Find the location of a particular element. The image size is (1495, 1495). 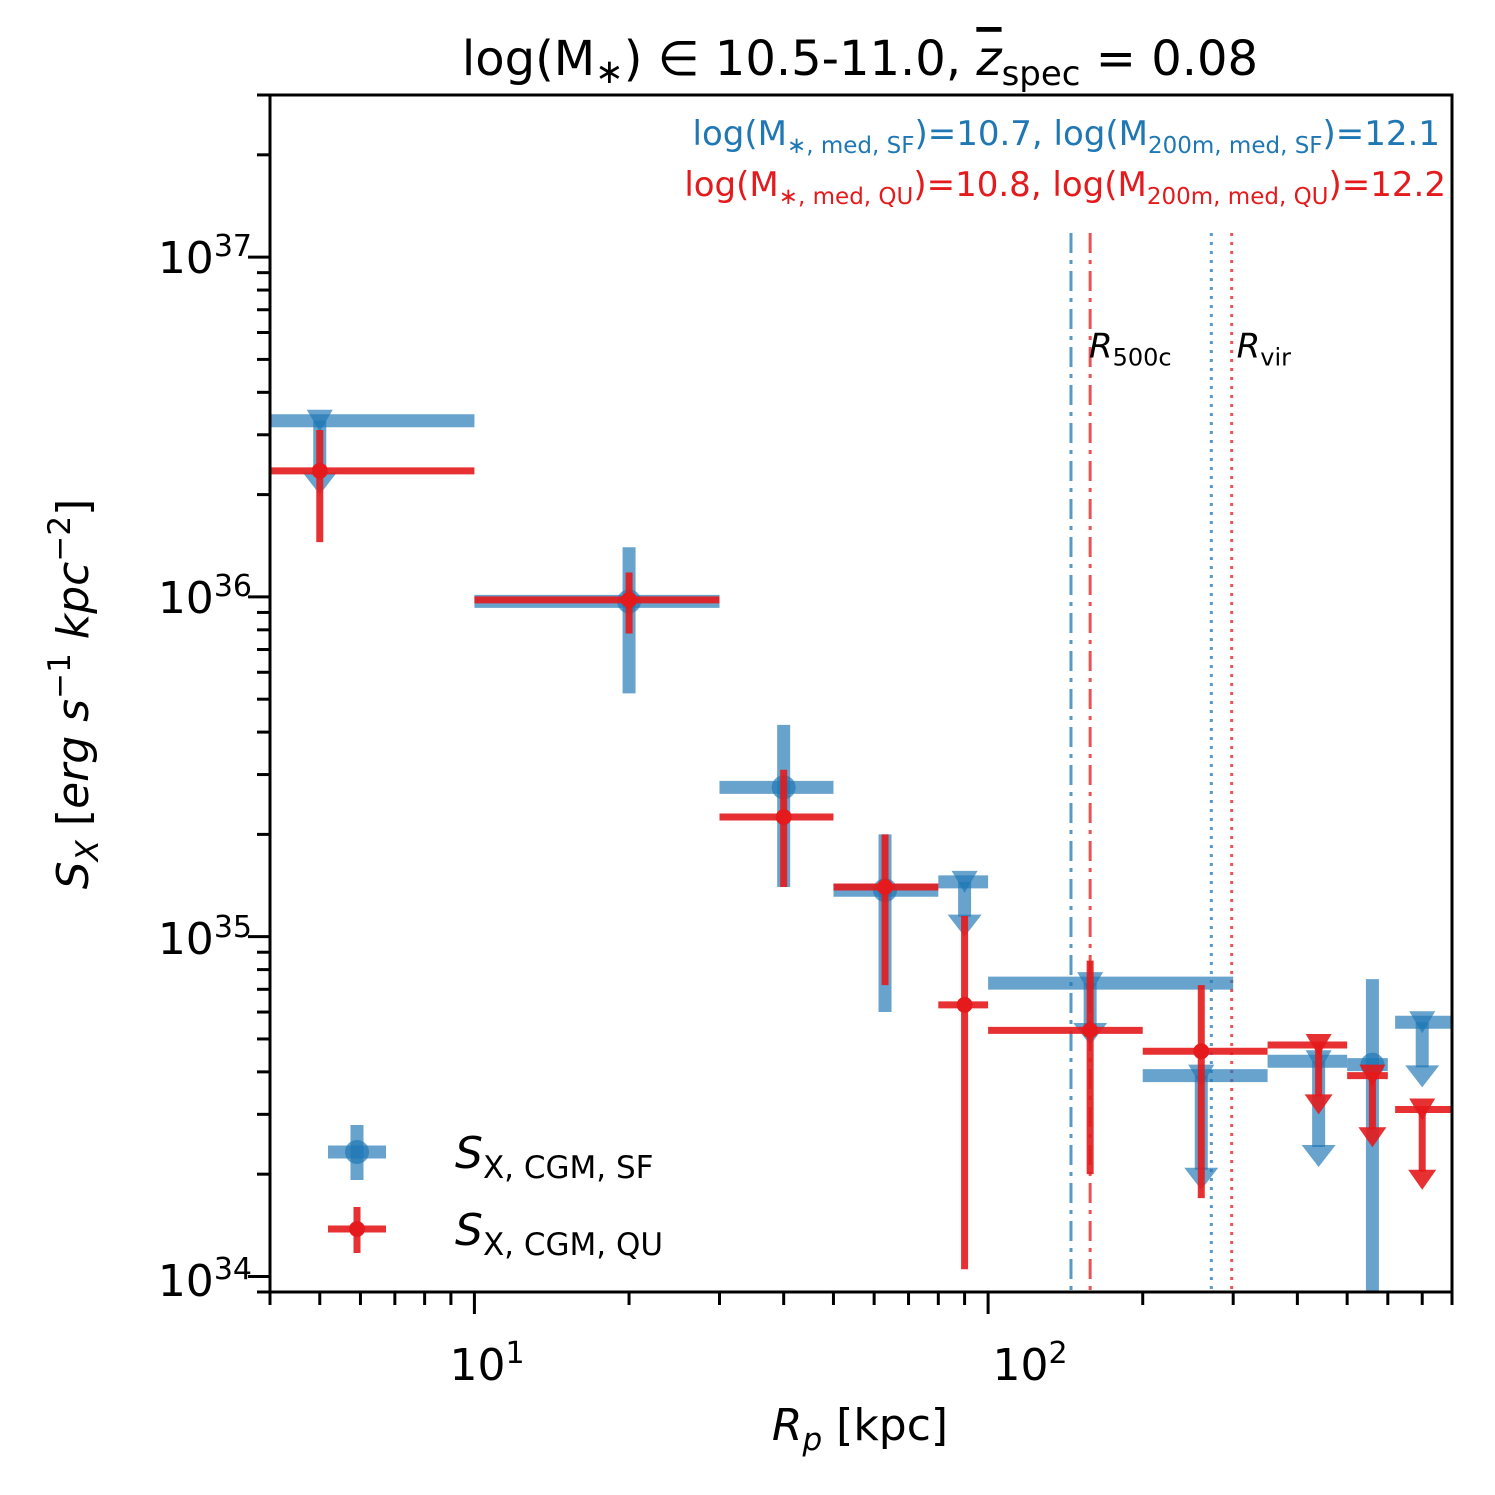

legend-label-sf: SX, CGM, SF is located at coordinates (554, 1157).